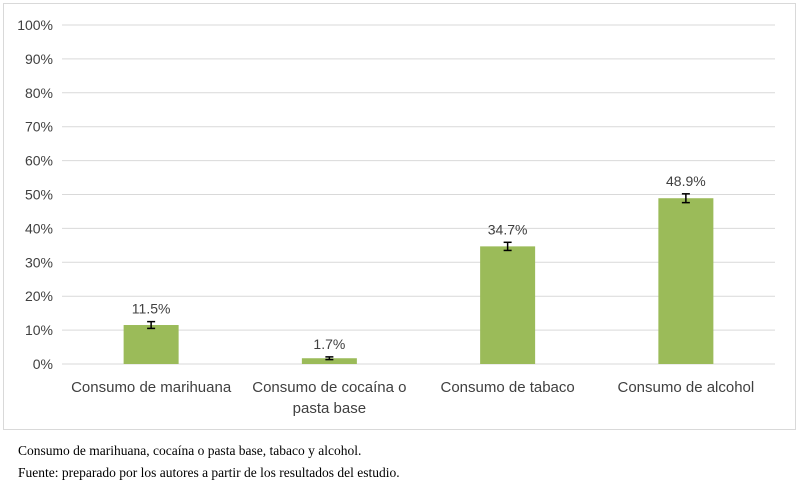 Image resolution: width=801 pixels, height=490 pixels. I want to click on x-tick-label: Consumo de cocaína o, so click(329, 387).